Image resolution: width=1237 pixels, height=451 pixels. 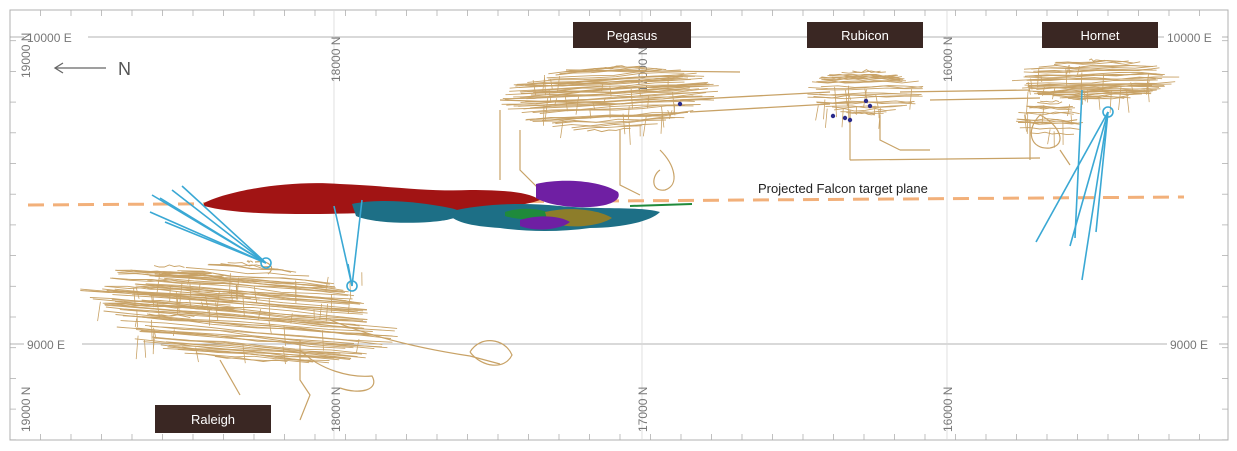 What do you see at coordinates (661, 205) in the screenshot?
I see `falcon-green-tail` at bounding box center [661, 205].